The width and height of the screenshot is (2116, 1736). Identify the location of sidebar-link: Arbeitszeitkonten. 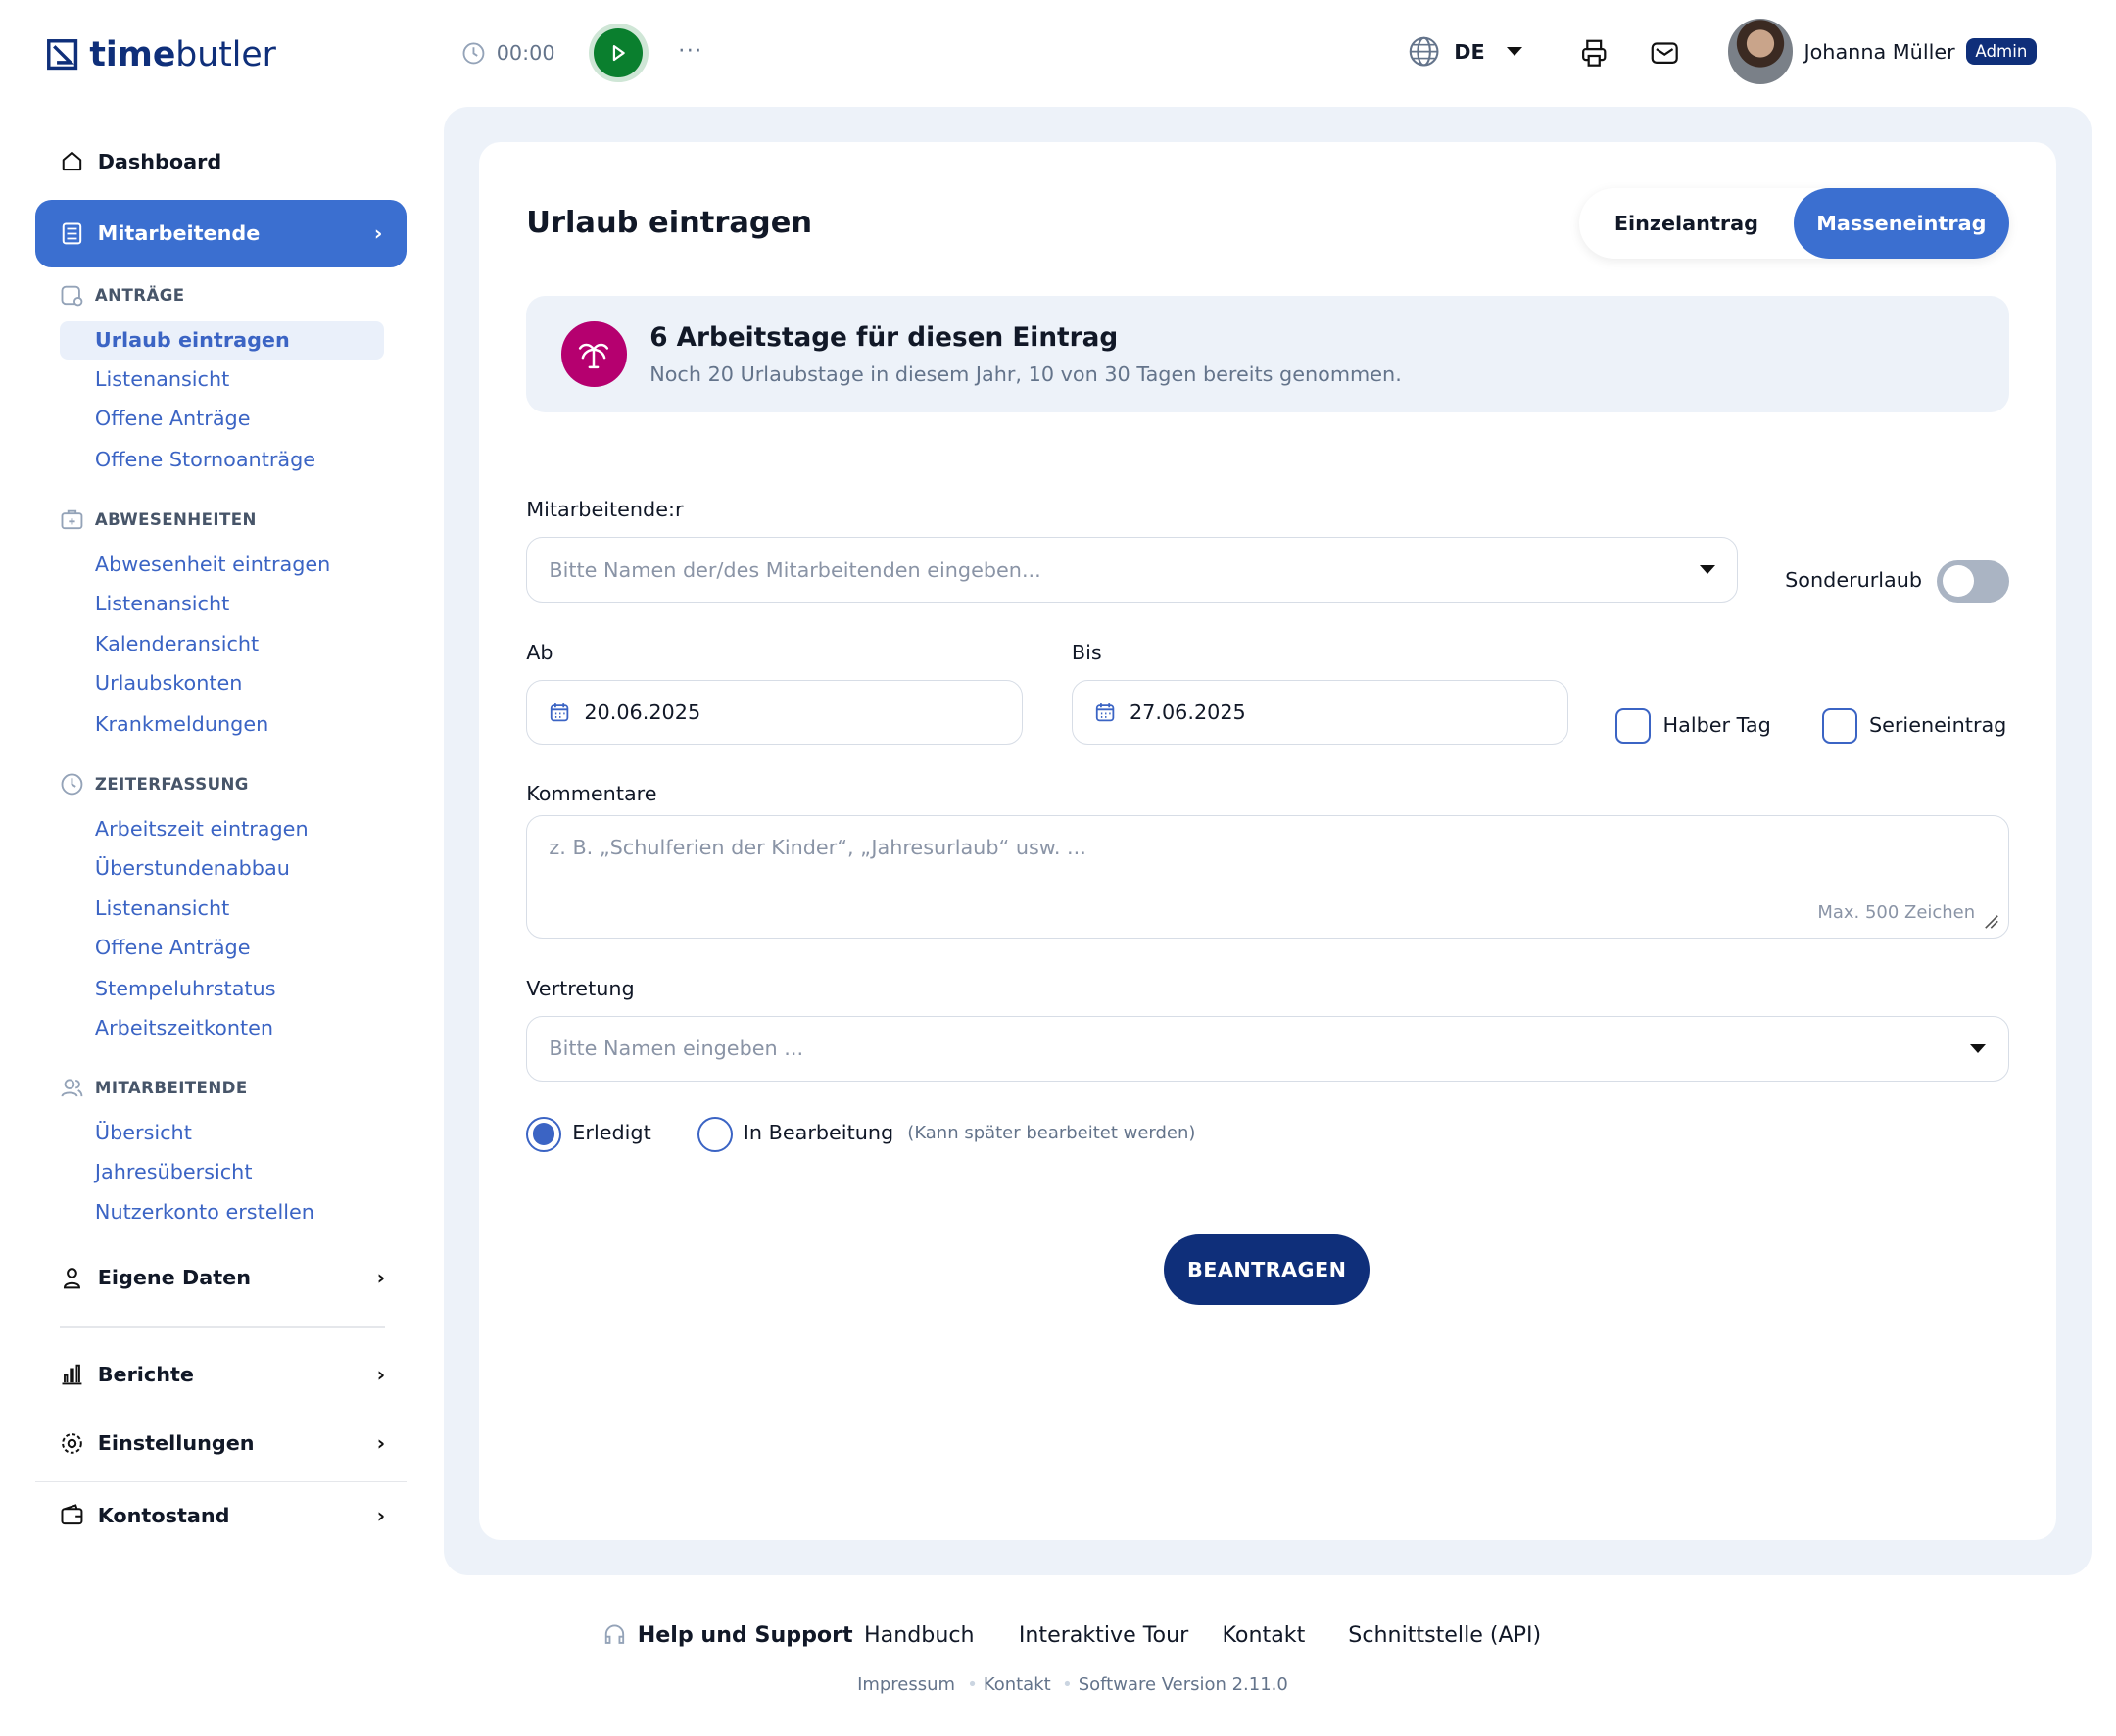
(184, 1028).